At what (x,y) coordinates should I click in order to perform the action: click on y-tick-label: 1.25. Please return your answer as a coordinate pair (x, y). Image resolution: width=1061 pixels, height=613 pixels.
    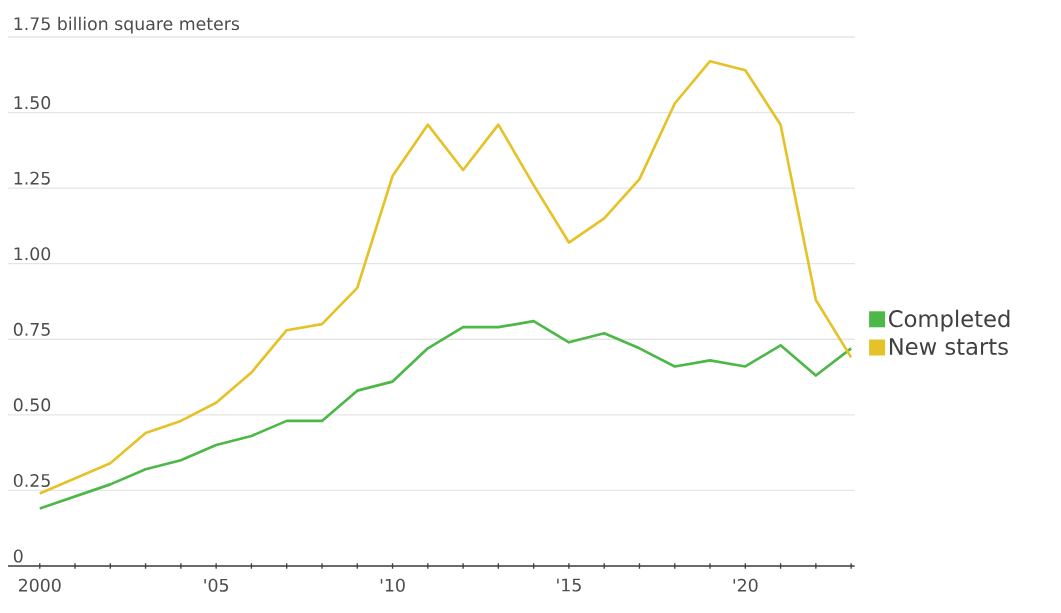
    Looking at the image, I should click on (32, 178).